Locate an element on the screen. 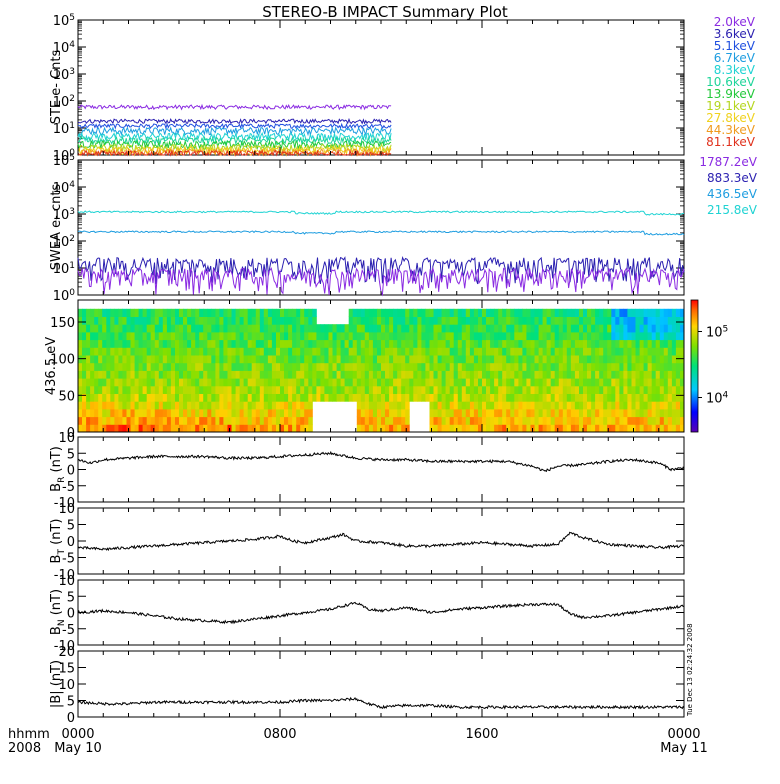  br-ytick-label: 0 is located at coordinates (71, 471).